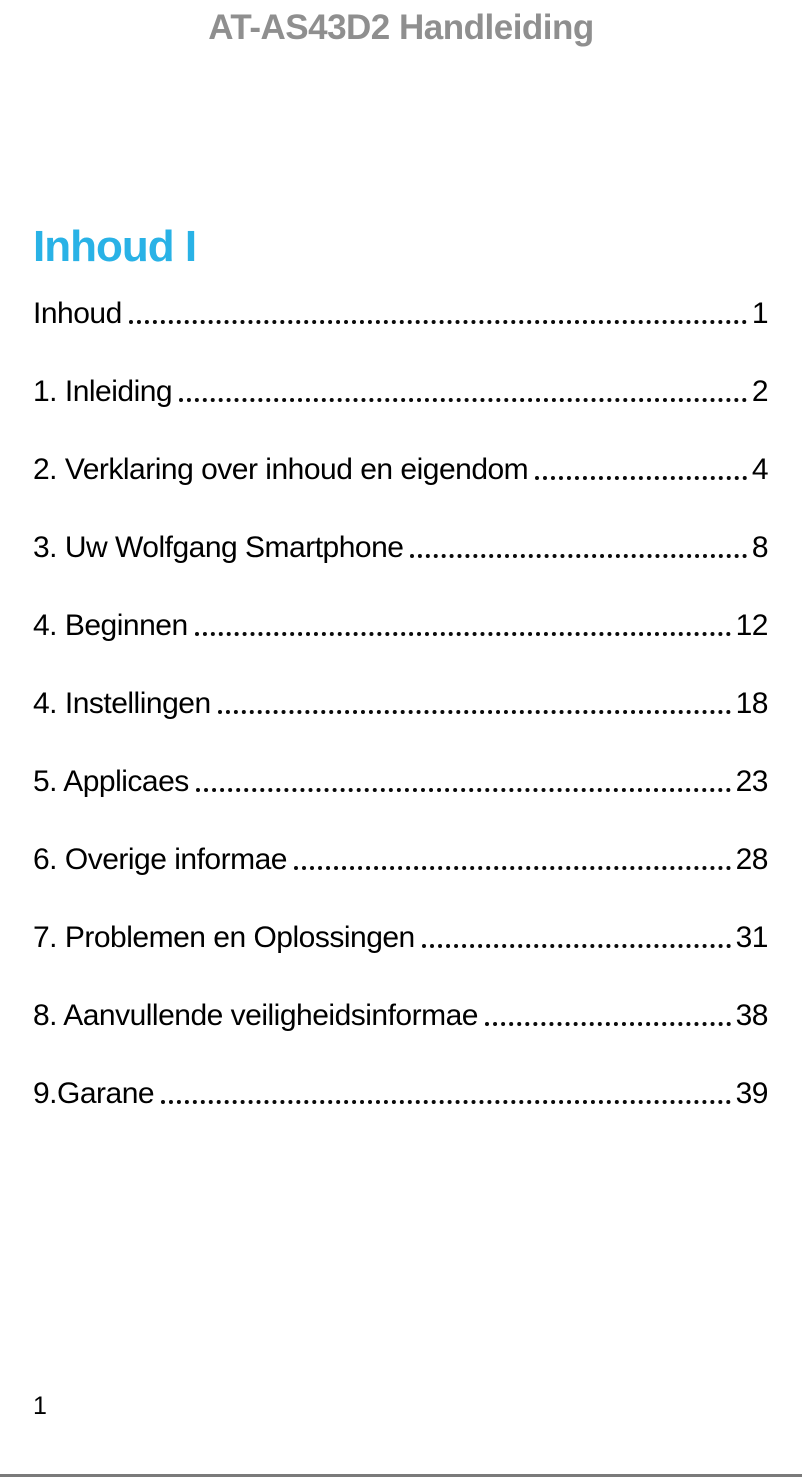 This screenshot has width=802, height=1481. What do you see at coordinates (94, 1093) in the screenshot?
I see `toc-entry-label: 9.Garane` at bounding box center [94, 1093].